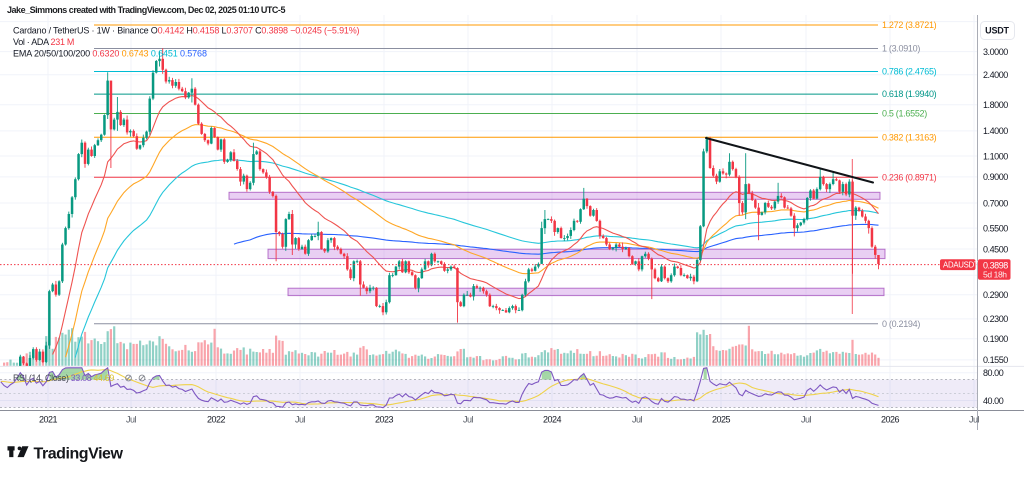  What do you see at coordinates (995, 156) in the screenshot?
I see `svg-text: 1.1000` at bounding box center [995, 156].